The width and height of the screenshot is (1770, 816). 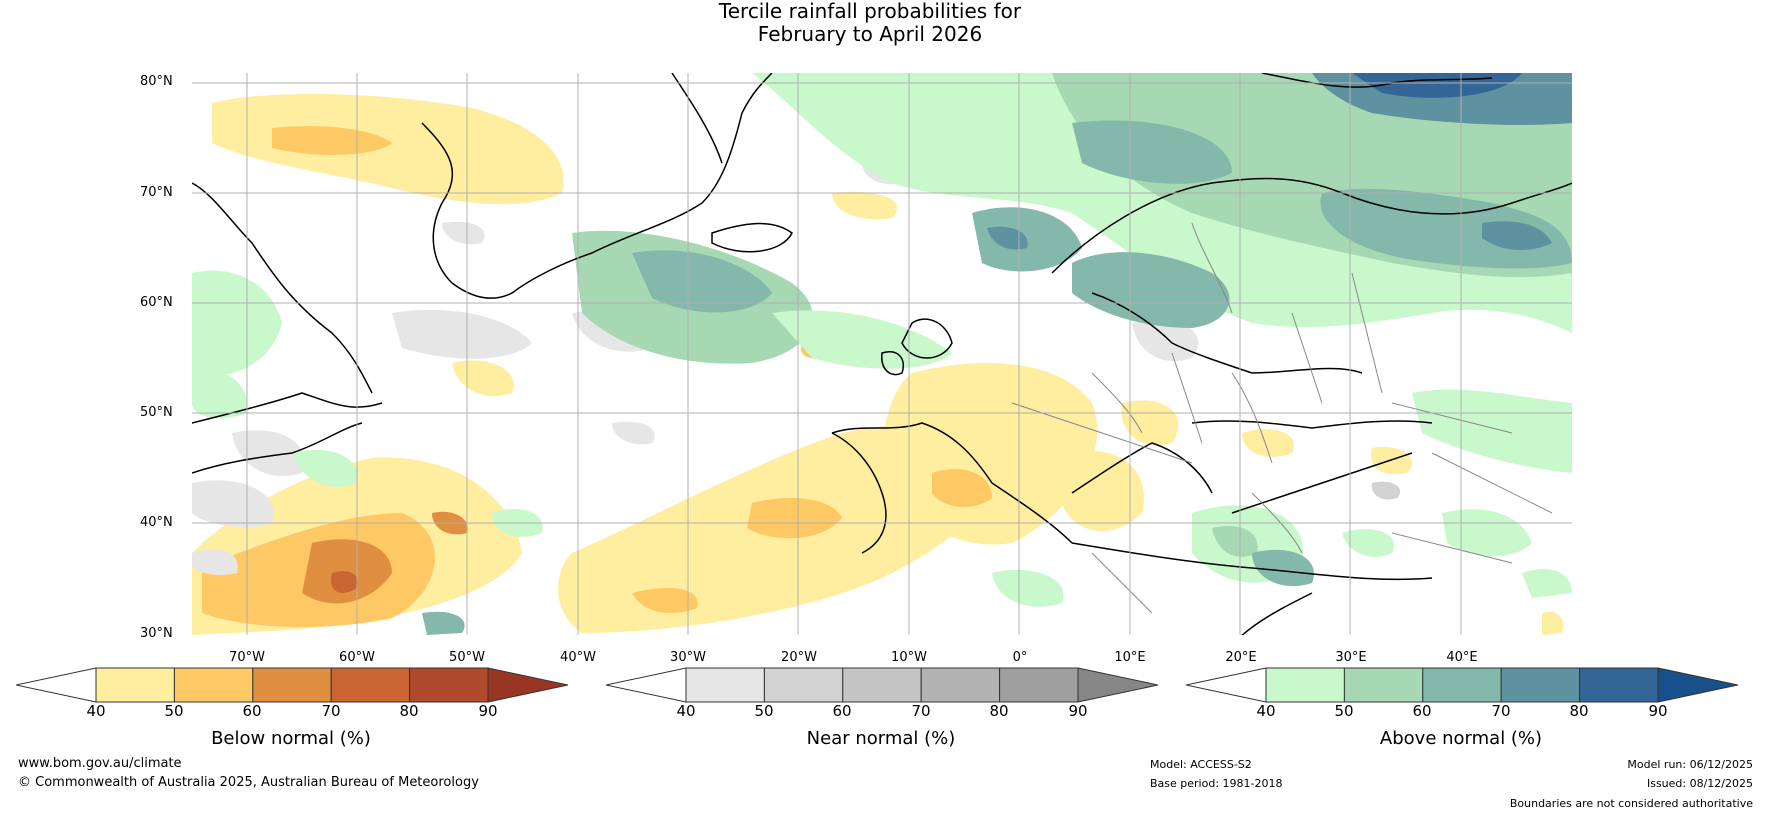 I want to click on lat-label-50n: 50°N, so click(x=156, y=412).